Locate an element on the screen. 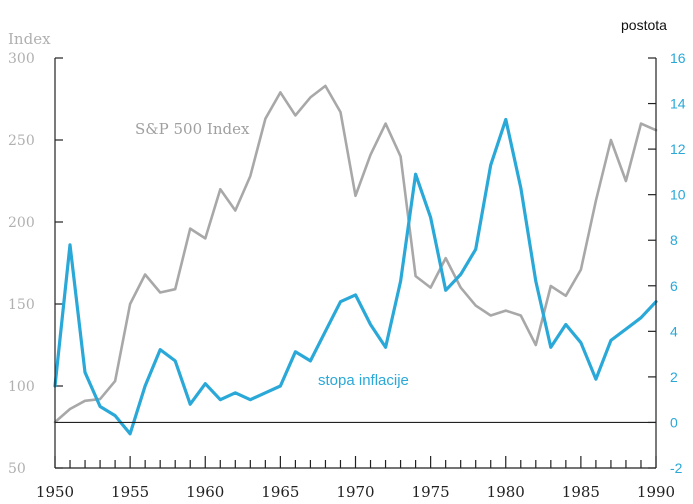  x-tick-label: 1960 is located at coordinates (205, 492).